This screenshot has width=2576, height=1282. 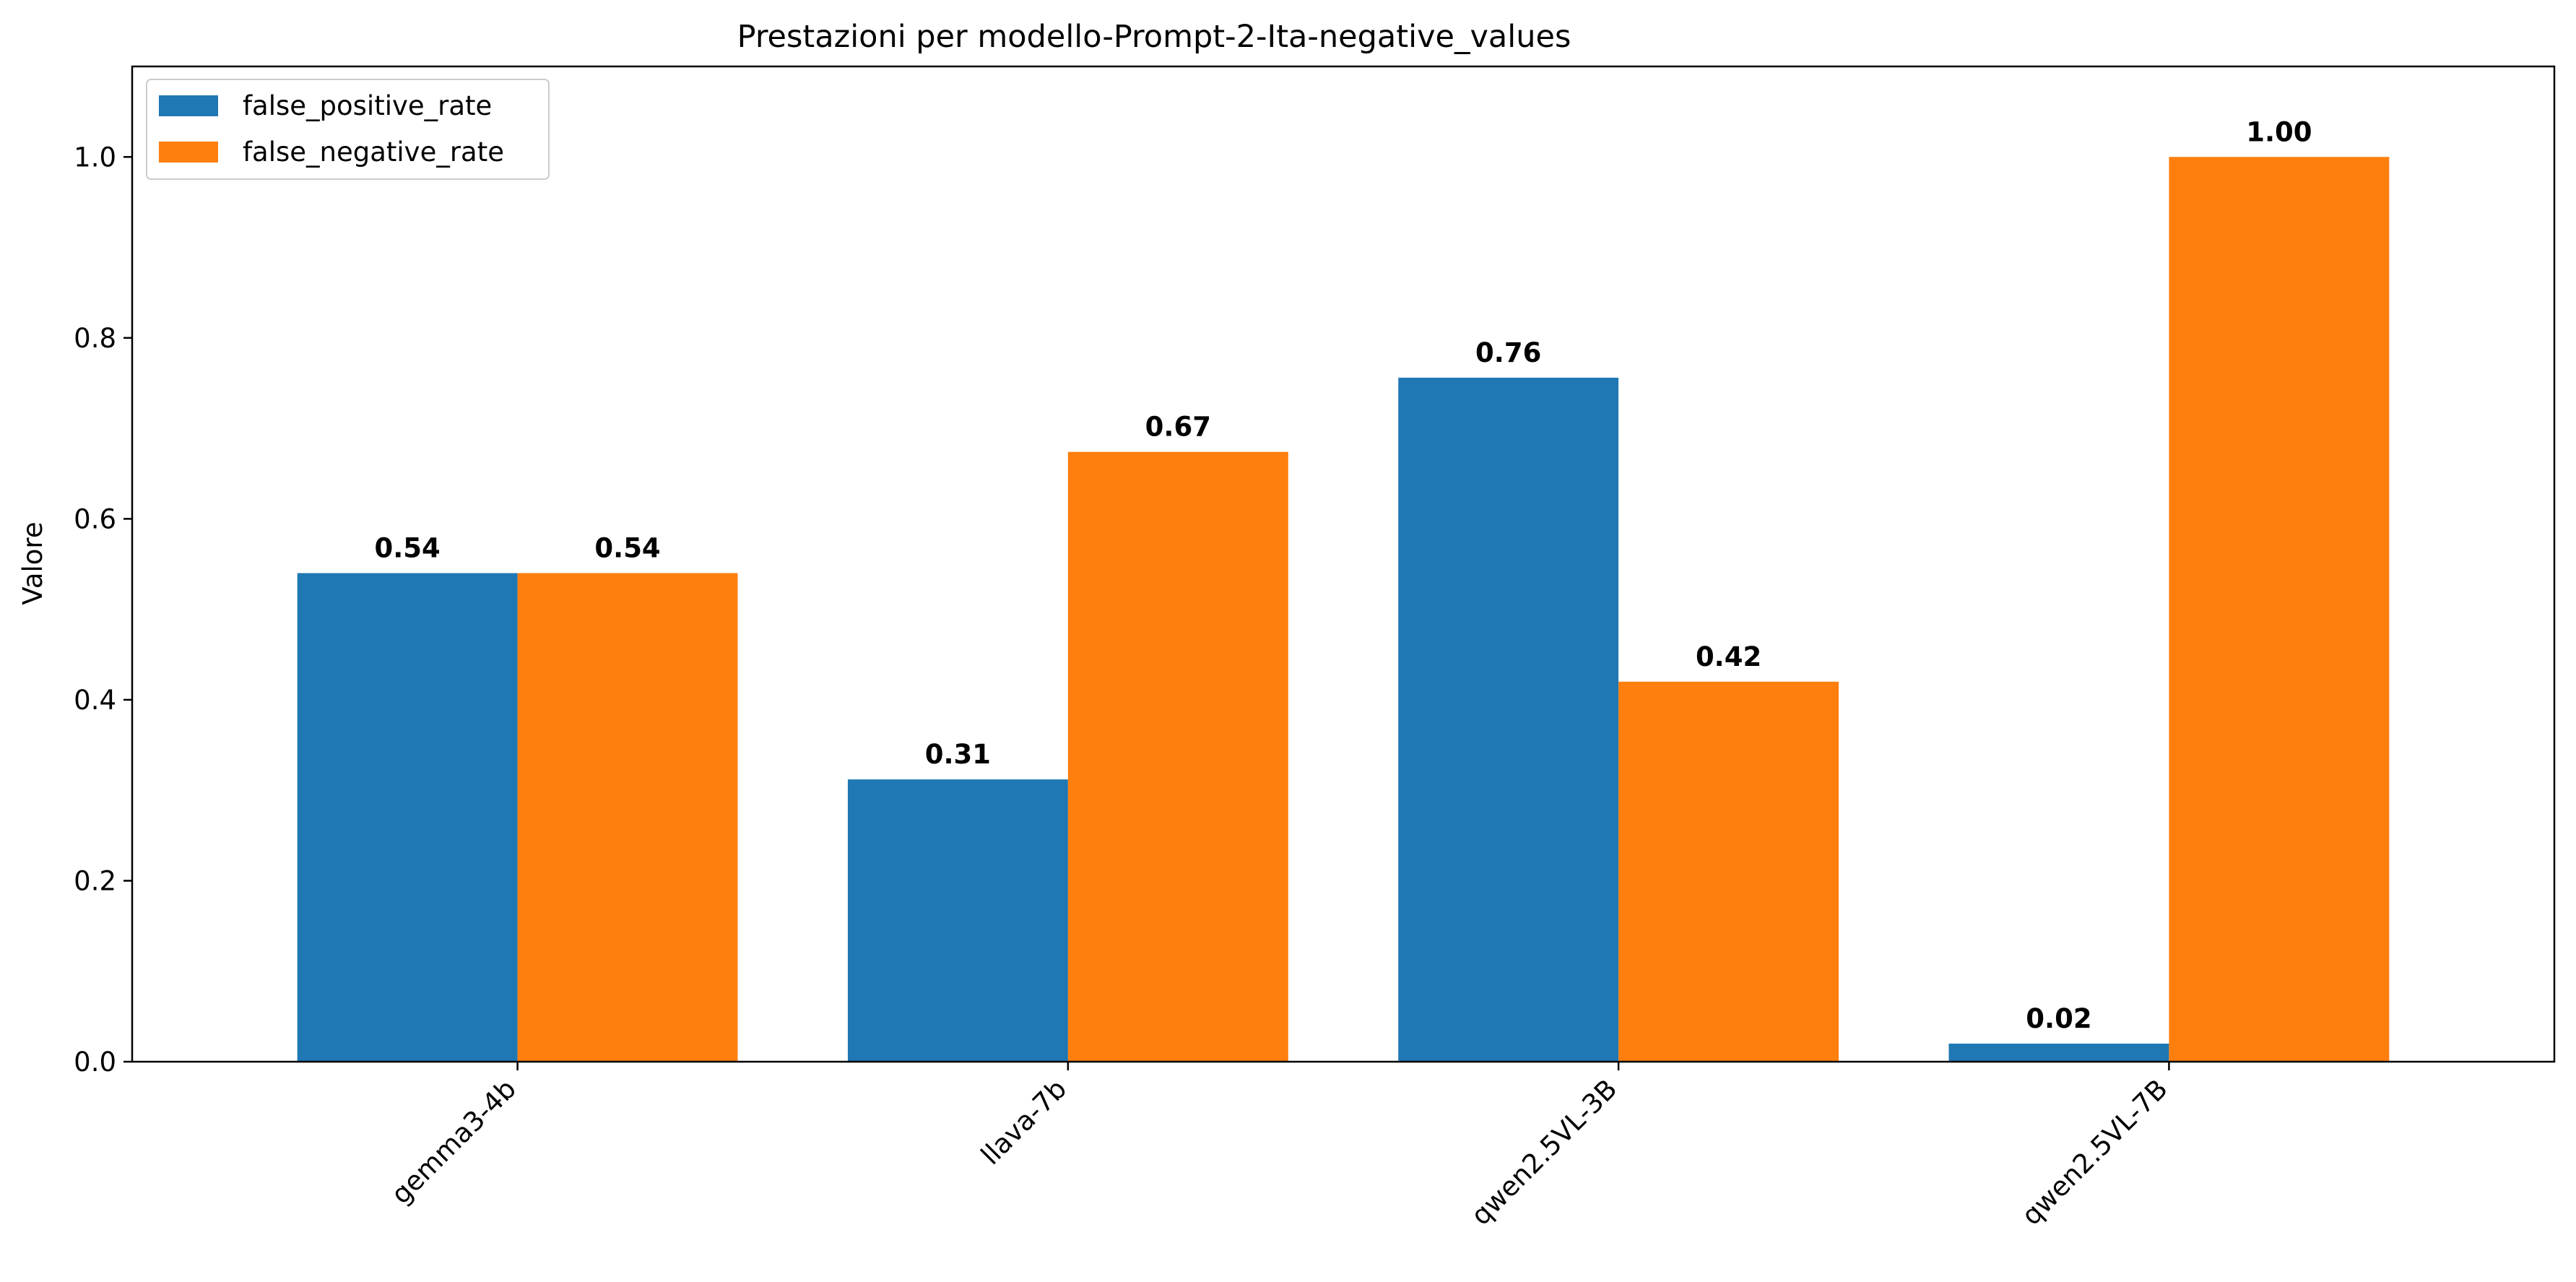 I want to click on y-tick-label: 0.0, so click(x=95, y=1062).